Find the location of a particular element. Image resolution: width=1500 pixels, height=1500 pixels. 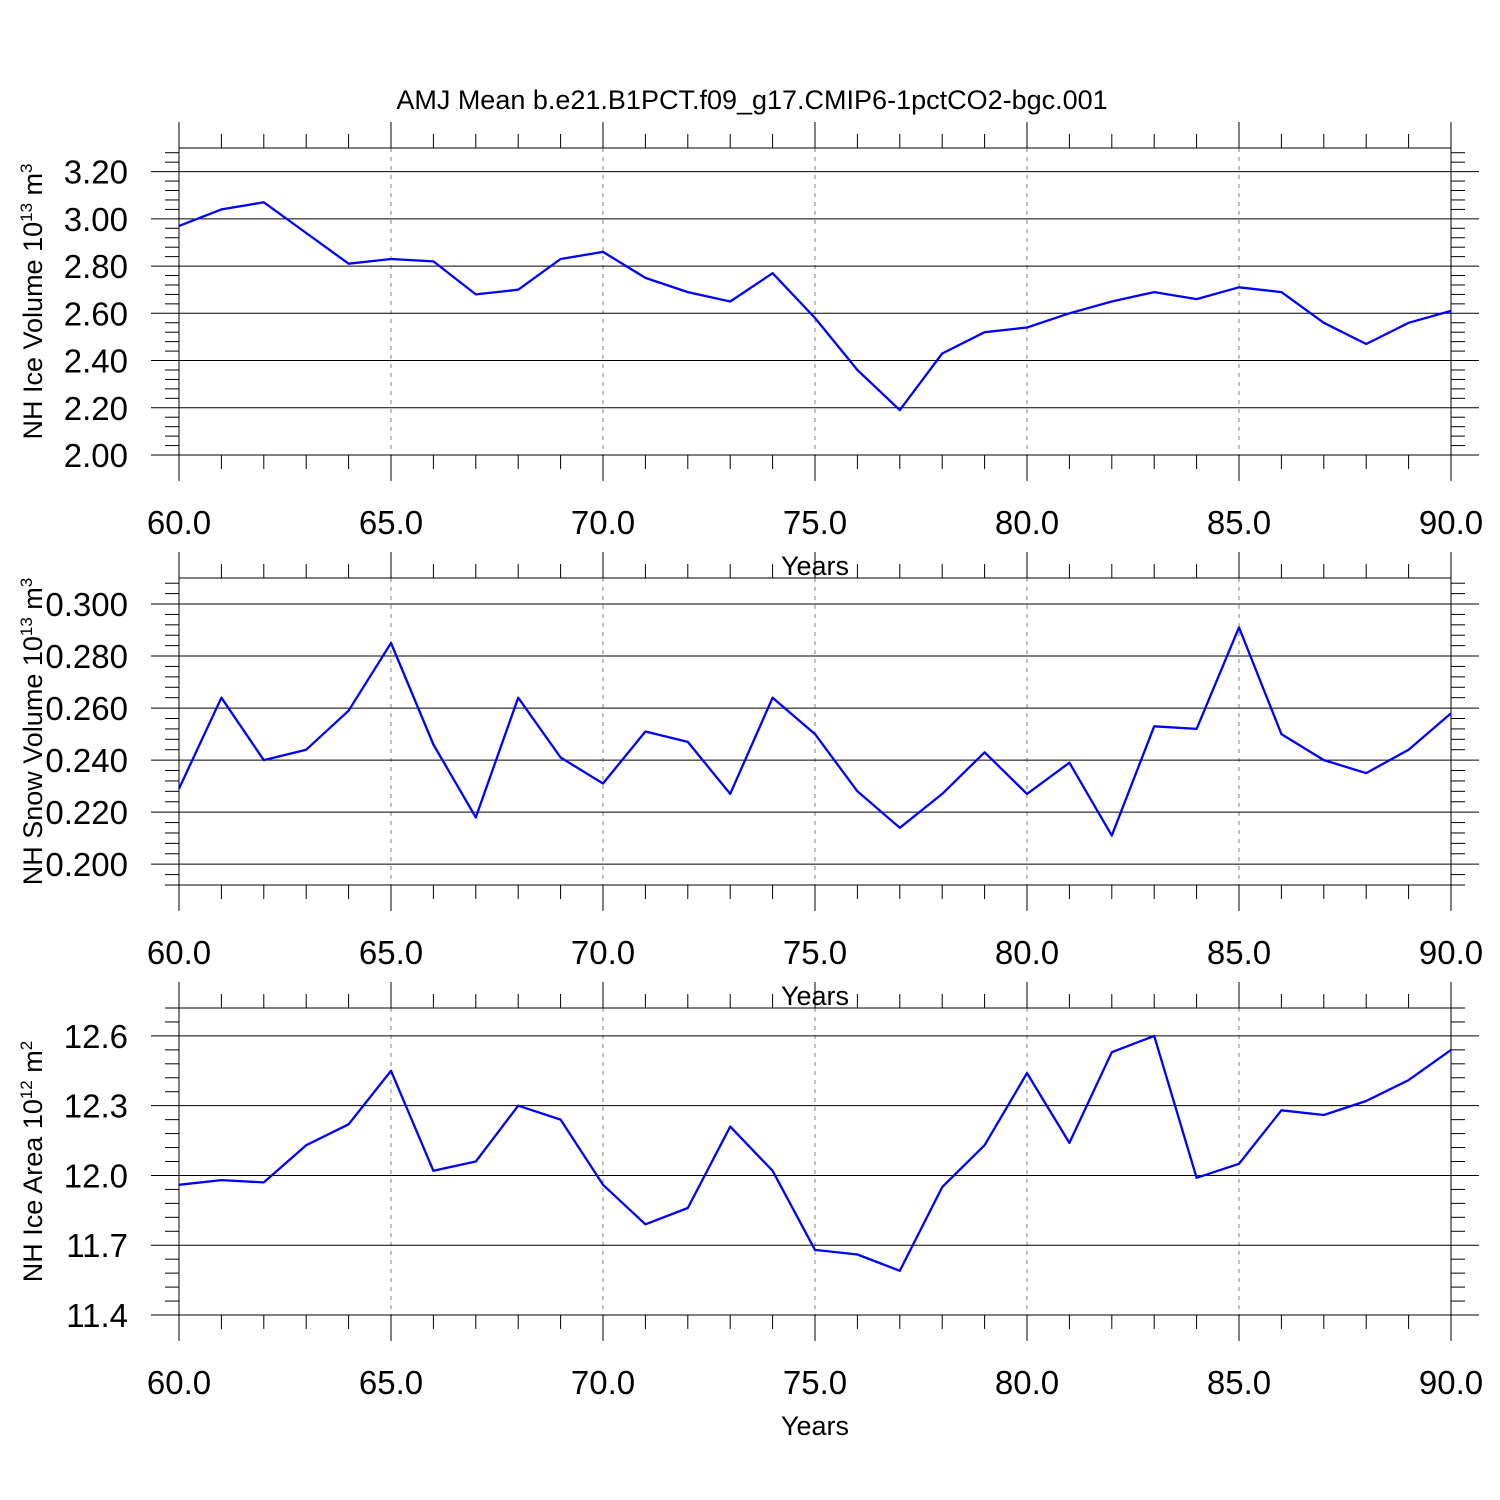

y-tick-label: 3.00 is located at coordinates (96, 219).